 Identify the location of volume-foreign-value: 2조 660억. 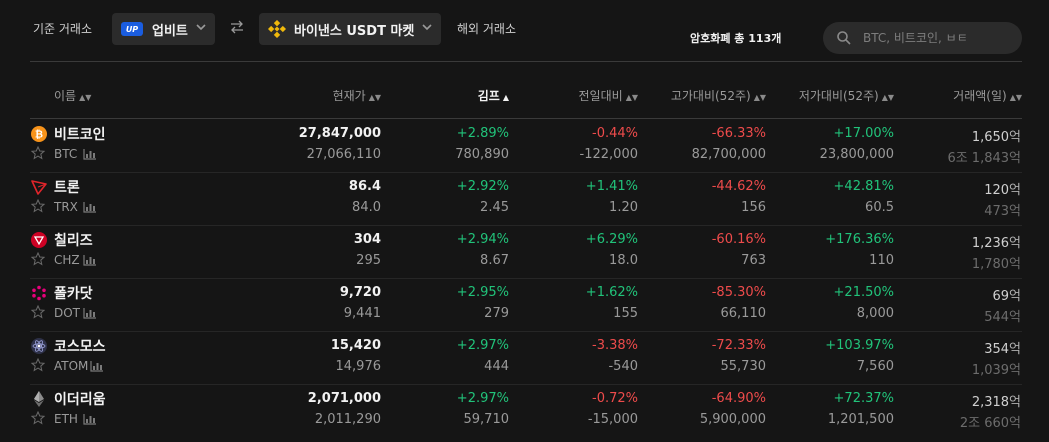
(990, 423).